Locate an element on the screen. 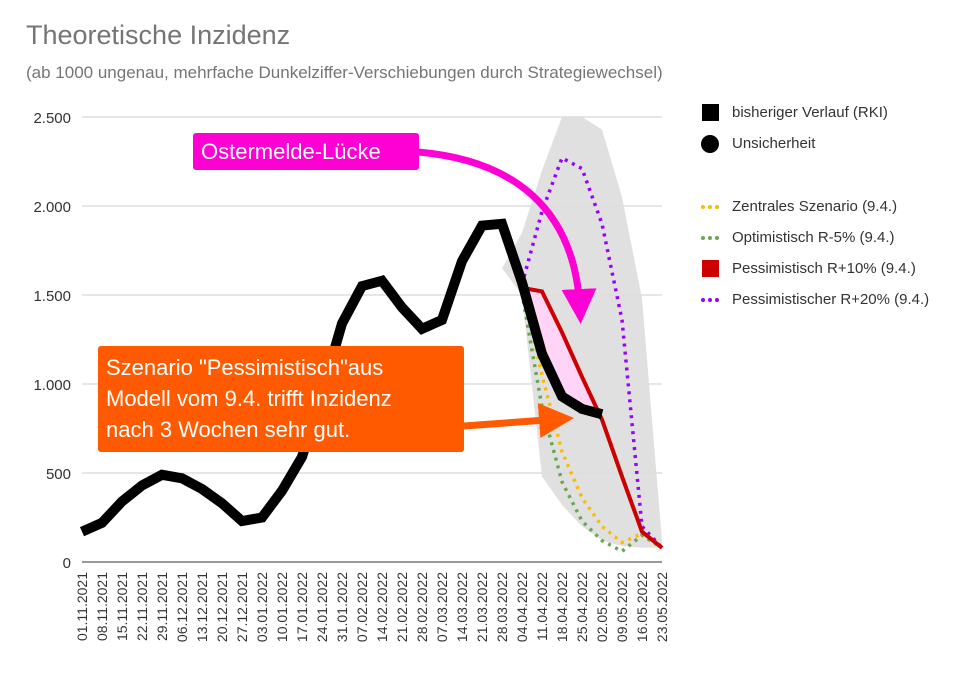 The height and width of the screenshot is (686, 970). legend-label: bisheriger Verlauf (RKI) is located at coordinates (810, 112).